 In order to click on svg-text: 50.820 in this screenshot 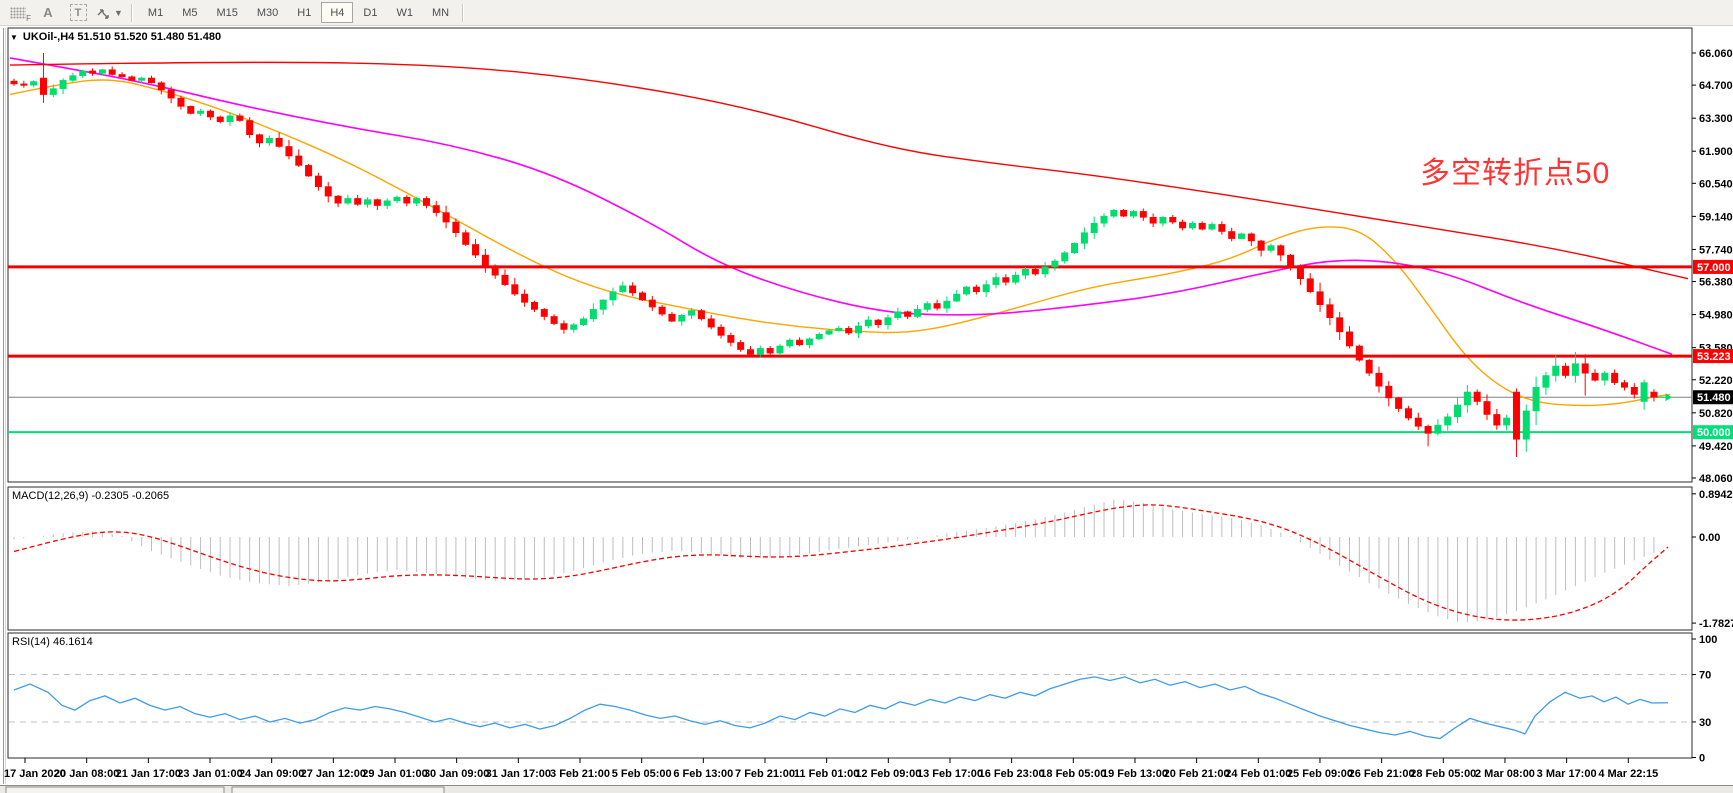, I will do `click(1716, 414)`.